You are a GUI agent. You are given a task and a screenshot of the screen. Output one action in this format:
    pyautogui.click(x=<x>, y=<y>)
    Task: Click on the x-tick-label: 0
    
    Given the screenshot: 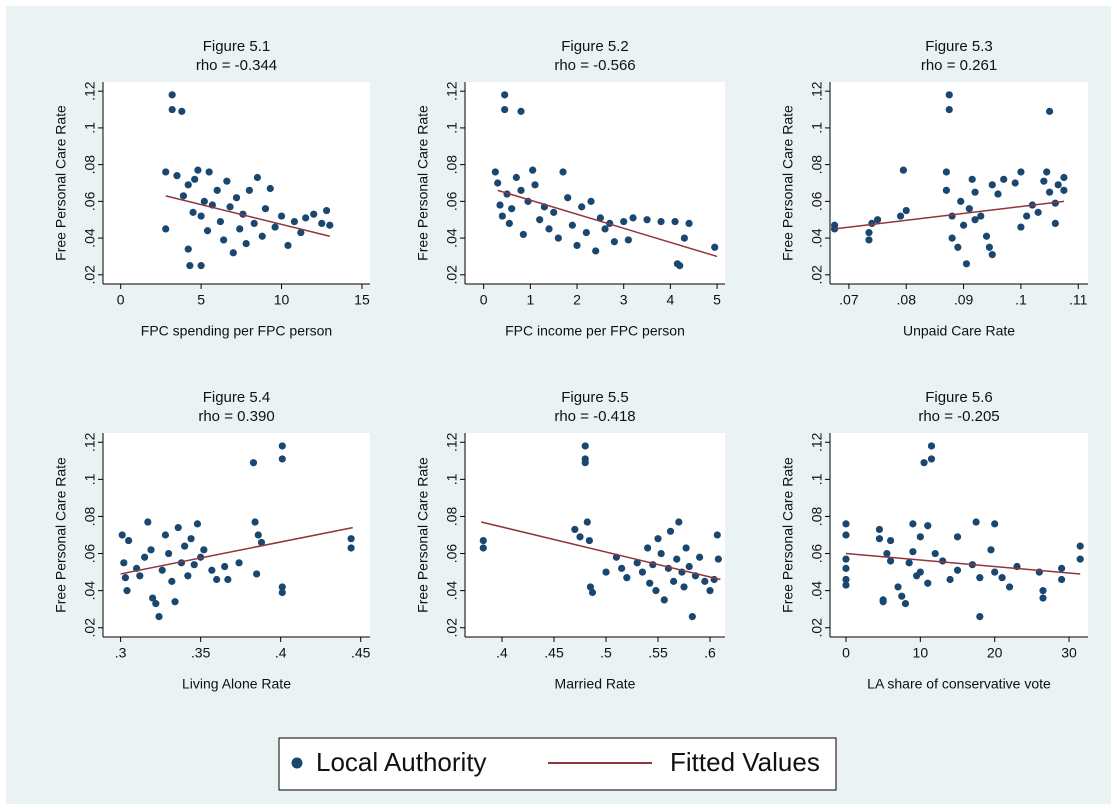 What is the action you would take?
    pyautogui.click(x=846, y=653)
    